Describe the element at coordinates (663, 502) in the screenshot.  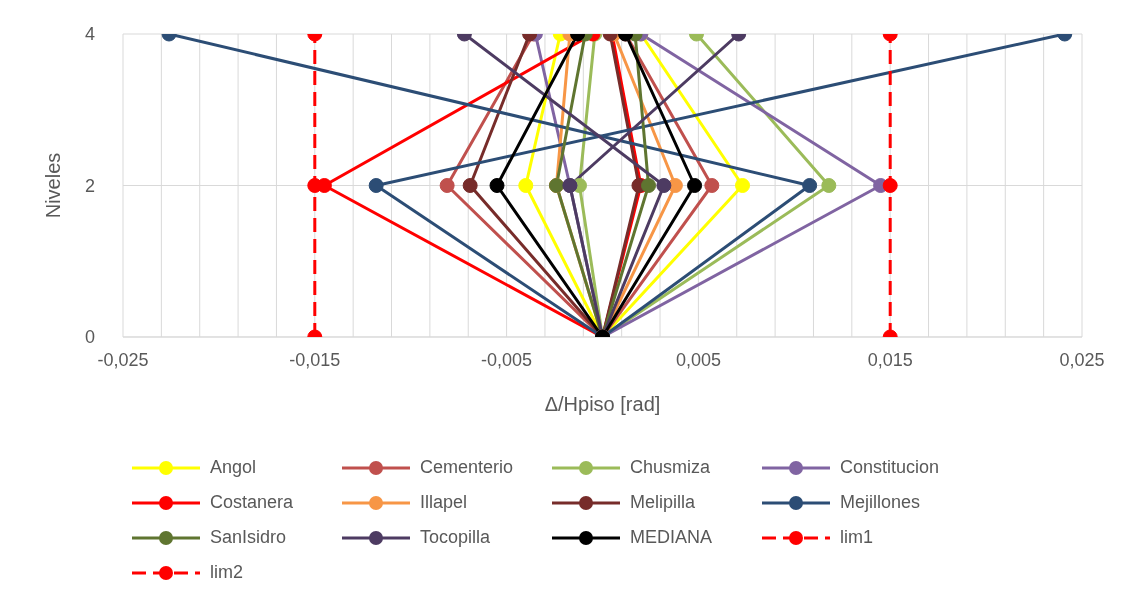
I see `legend-label: Melipilla` at that location.